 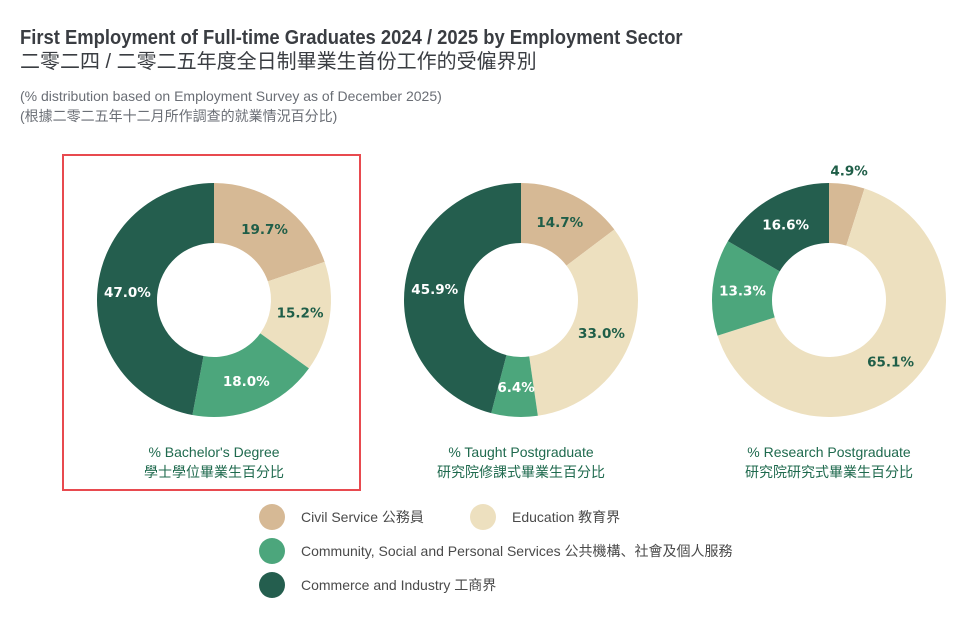 What do you see at coordinates (849, 172) in the screenshot?
I see `data-label: 4.9%` at bounding box center [849, 172].